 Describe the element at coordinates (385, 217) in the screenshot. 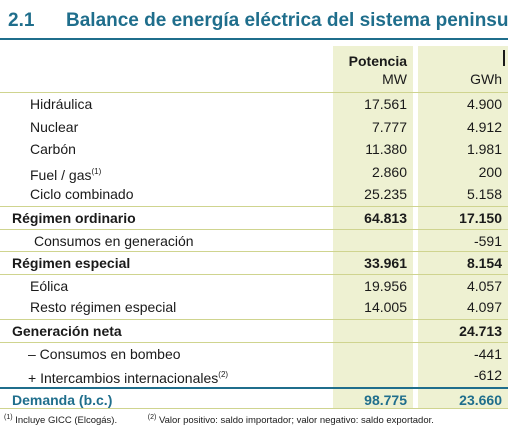

I see `row-mw: 64.813` at that location.